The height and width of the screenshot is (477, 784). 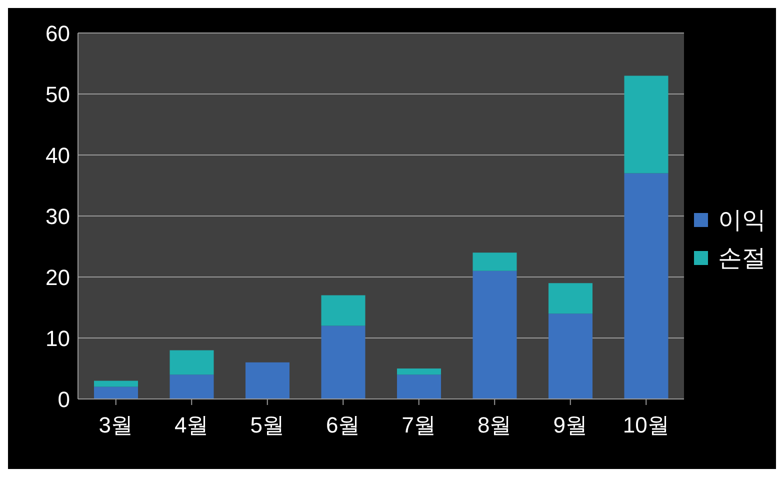 What do you see at coordinates (742, 258) in the screenshot?
I see `legend-label: 손절` at bounding box center [742, 258].